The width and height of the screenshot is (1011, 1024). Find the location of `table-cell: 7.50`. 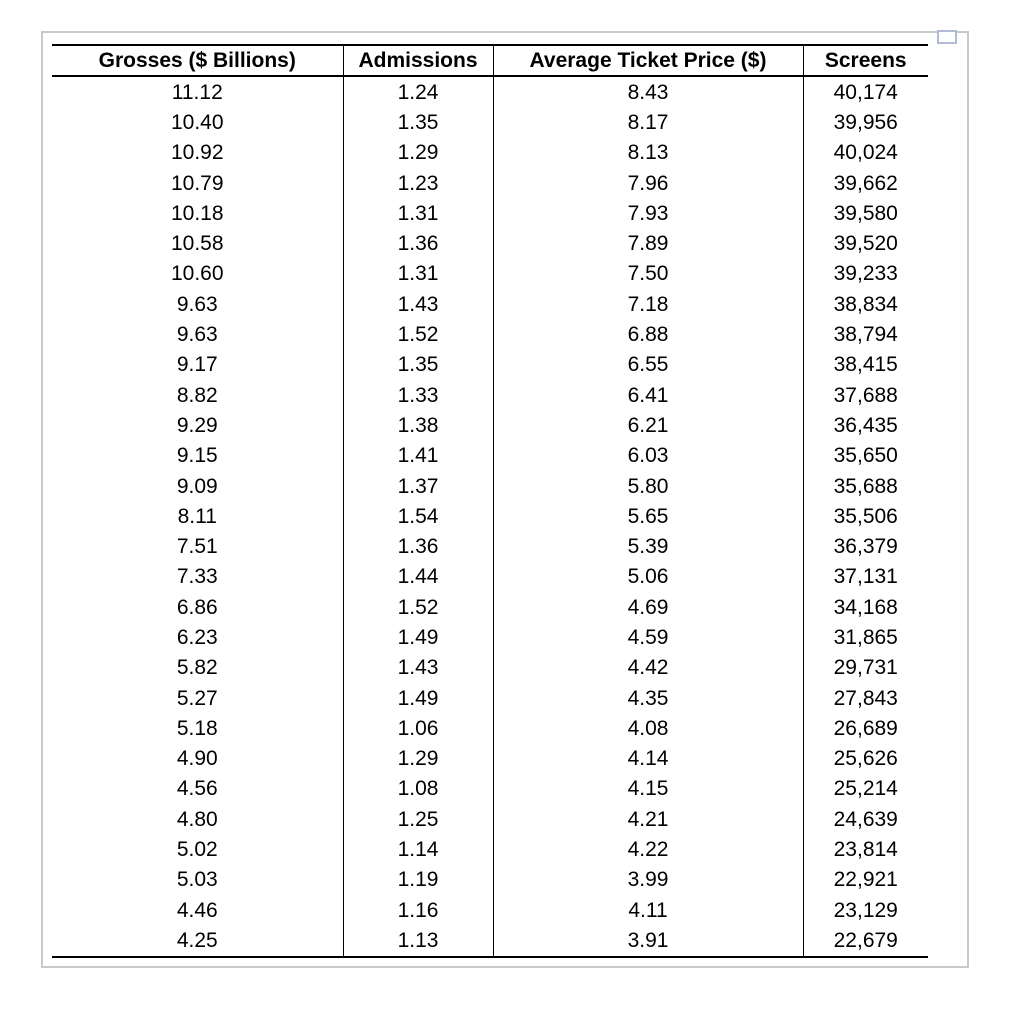

table-cell: 7.50 is located at coordinates (648, 274).